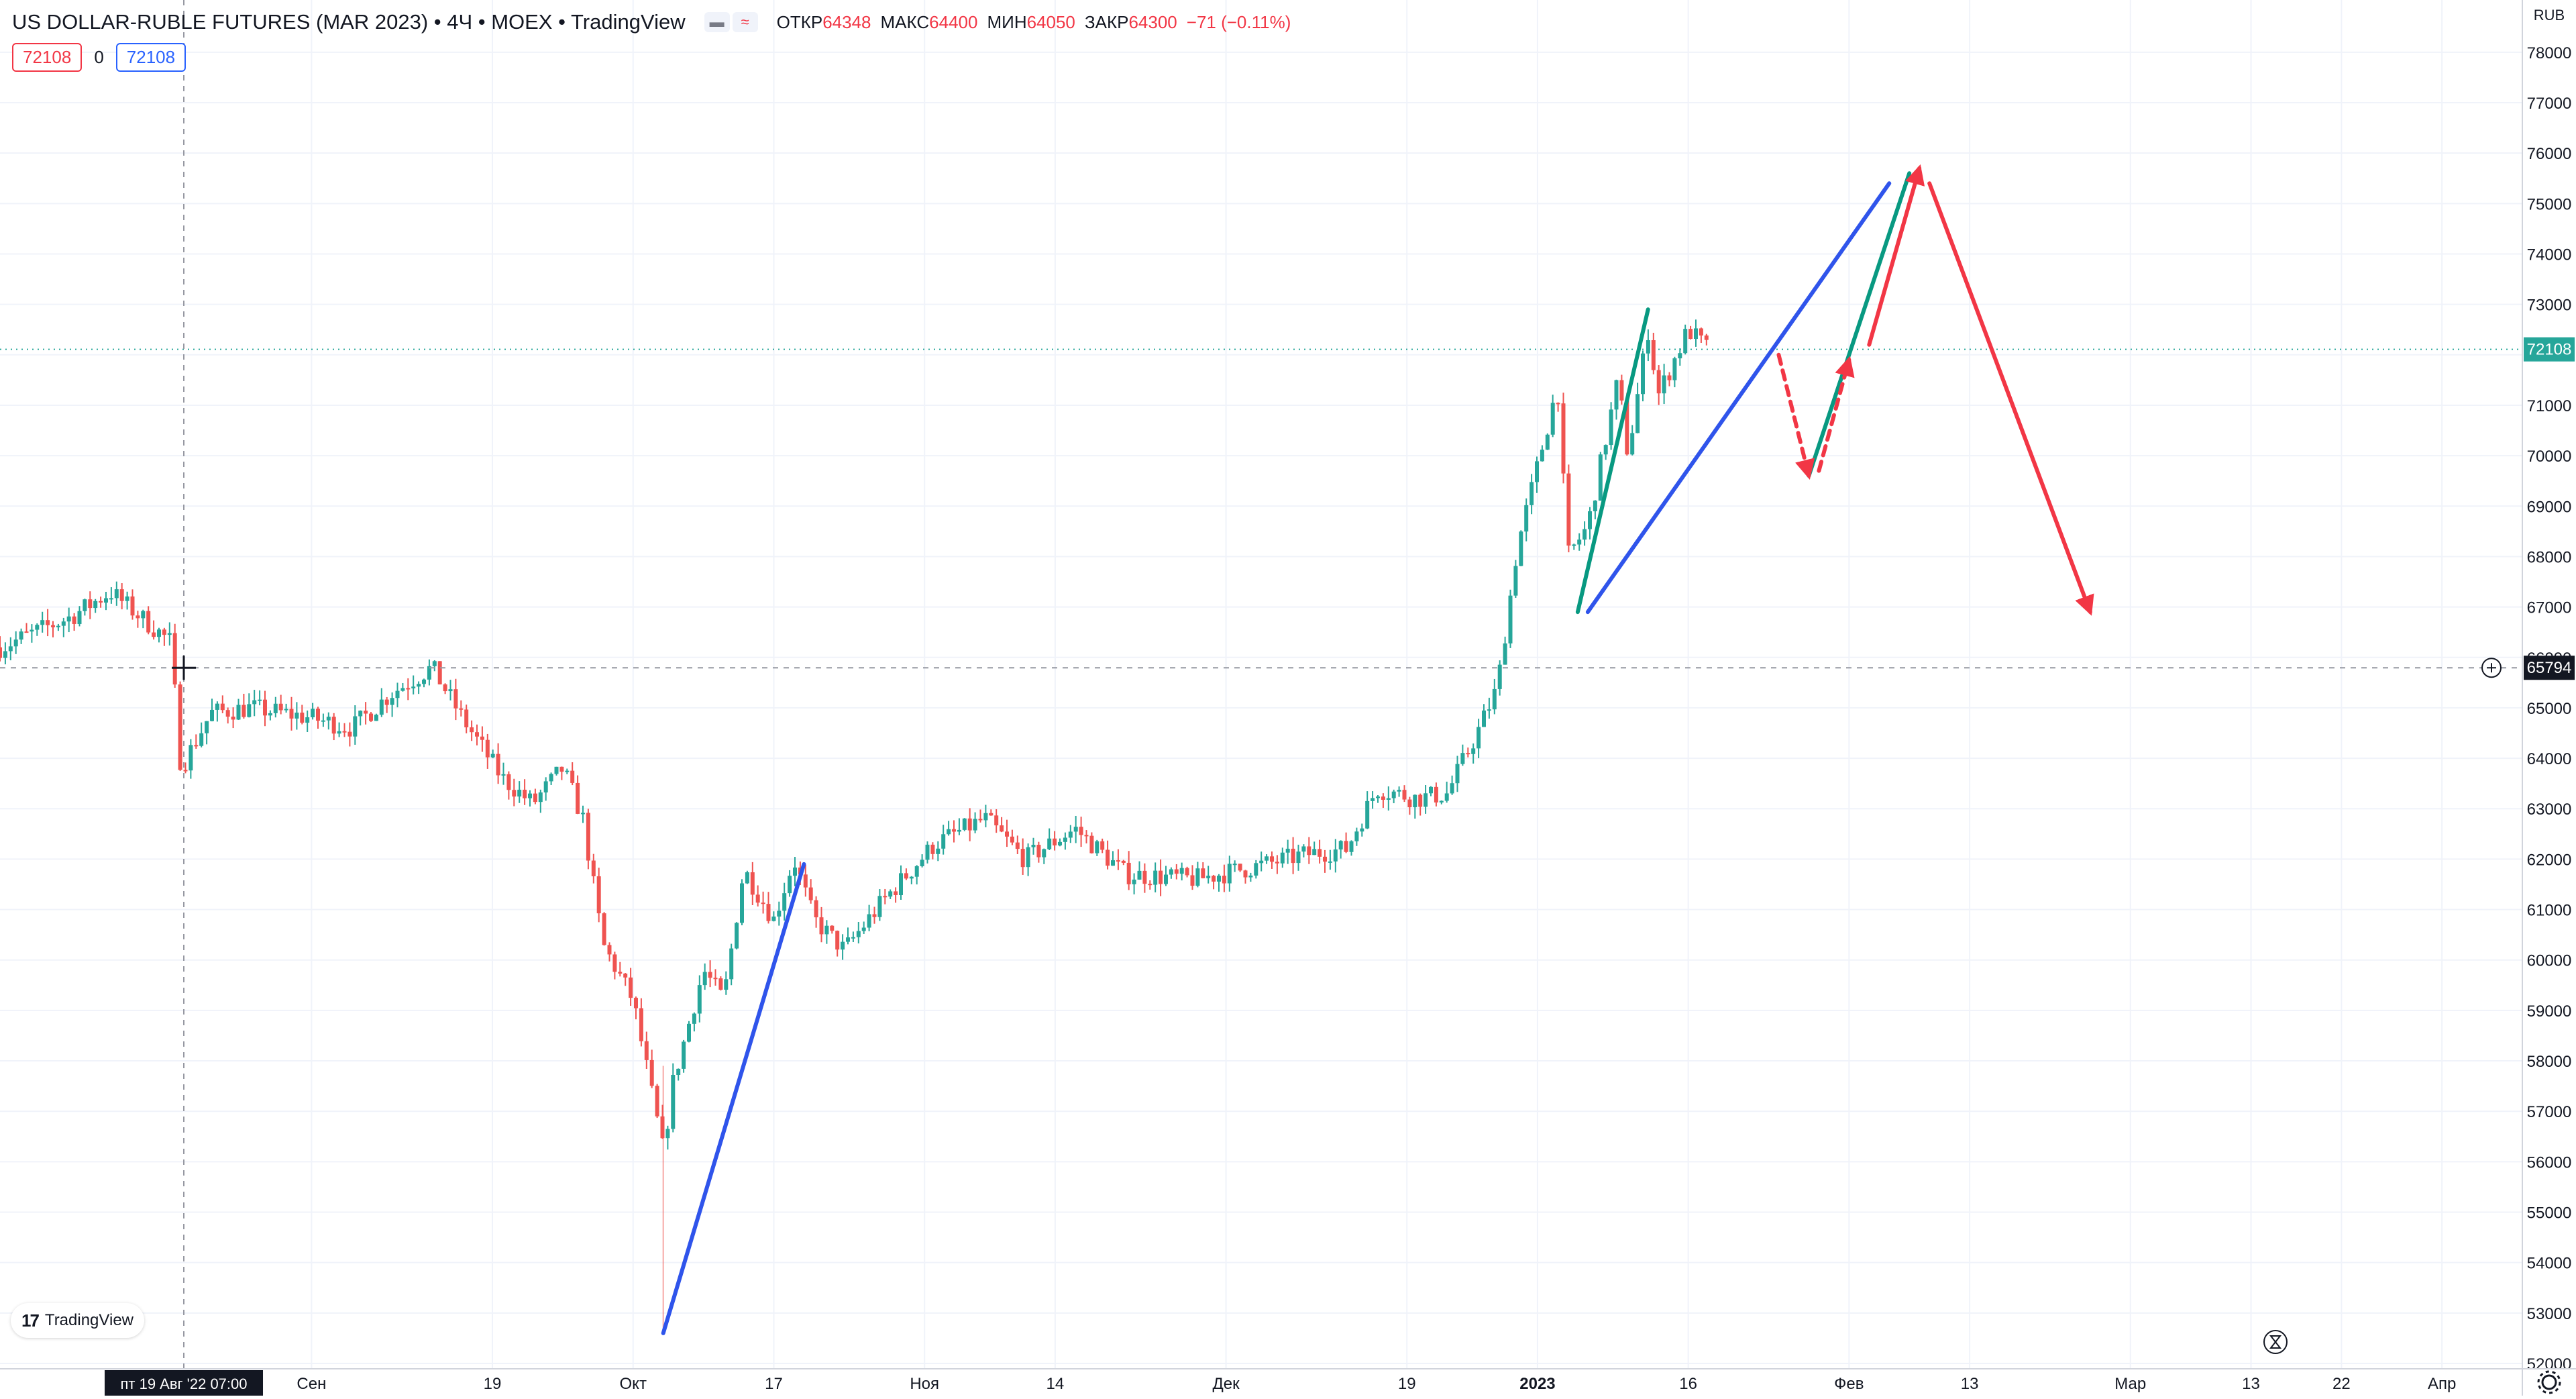 Image resolution: width=2576 pixels, height=1399 pixels. What do you see at coordinates (717, 22) in the screenshot?
I see `eye-icon: ▬` at bounding box center [717, 22].